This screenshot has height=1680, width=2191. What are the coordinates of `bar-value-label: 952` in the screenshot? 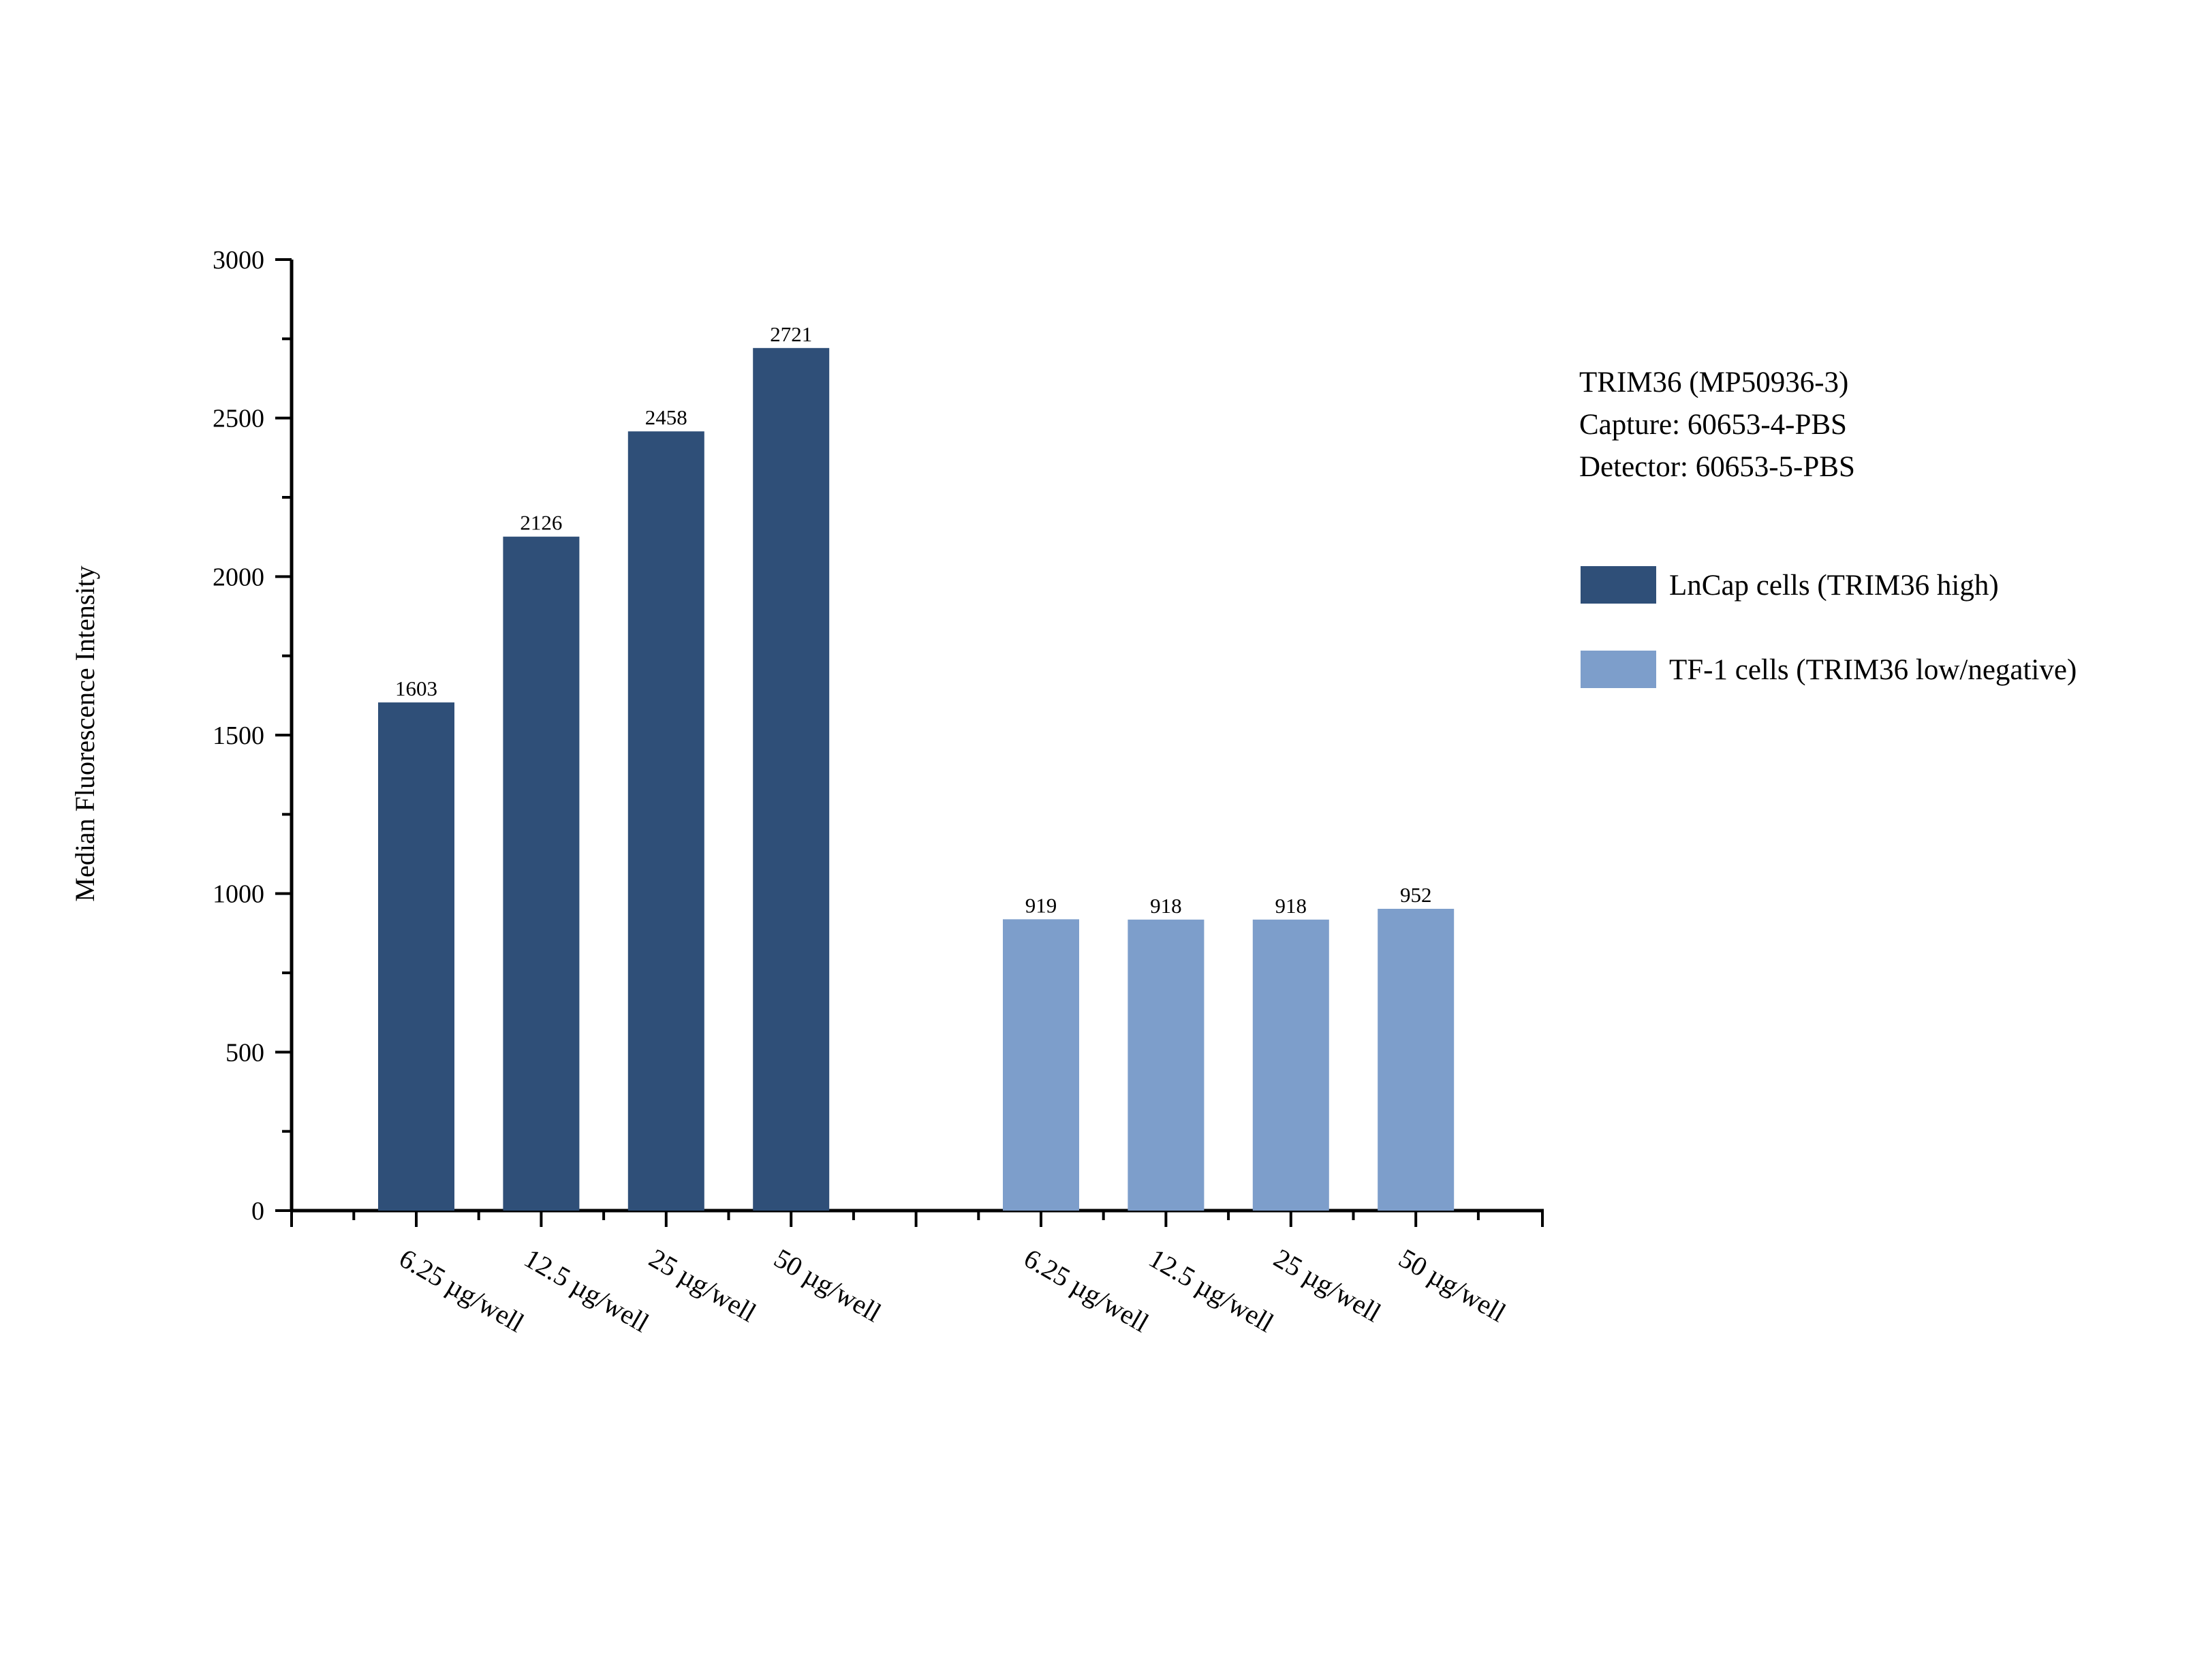 It's located at (1416, 895).